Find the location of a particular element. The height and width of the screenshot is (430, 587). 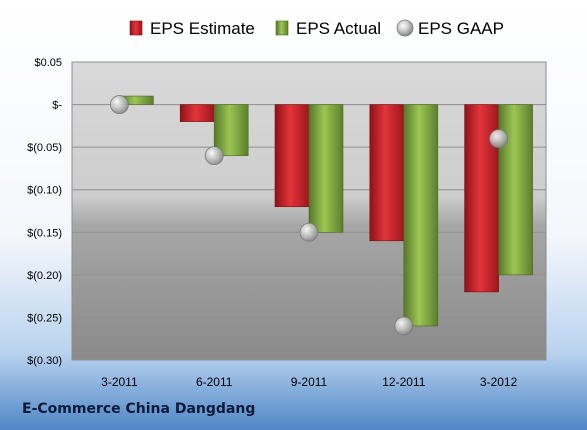

x-tick-label: 6-2011 is located at coordinates (214, 382).